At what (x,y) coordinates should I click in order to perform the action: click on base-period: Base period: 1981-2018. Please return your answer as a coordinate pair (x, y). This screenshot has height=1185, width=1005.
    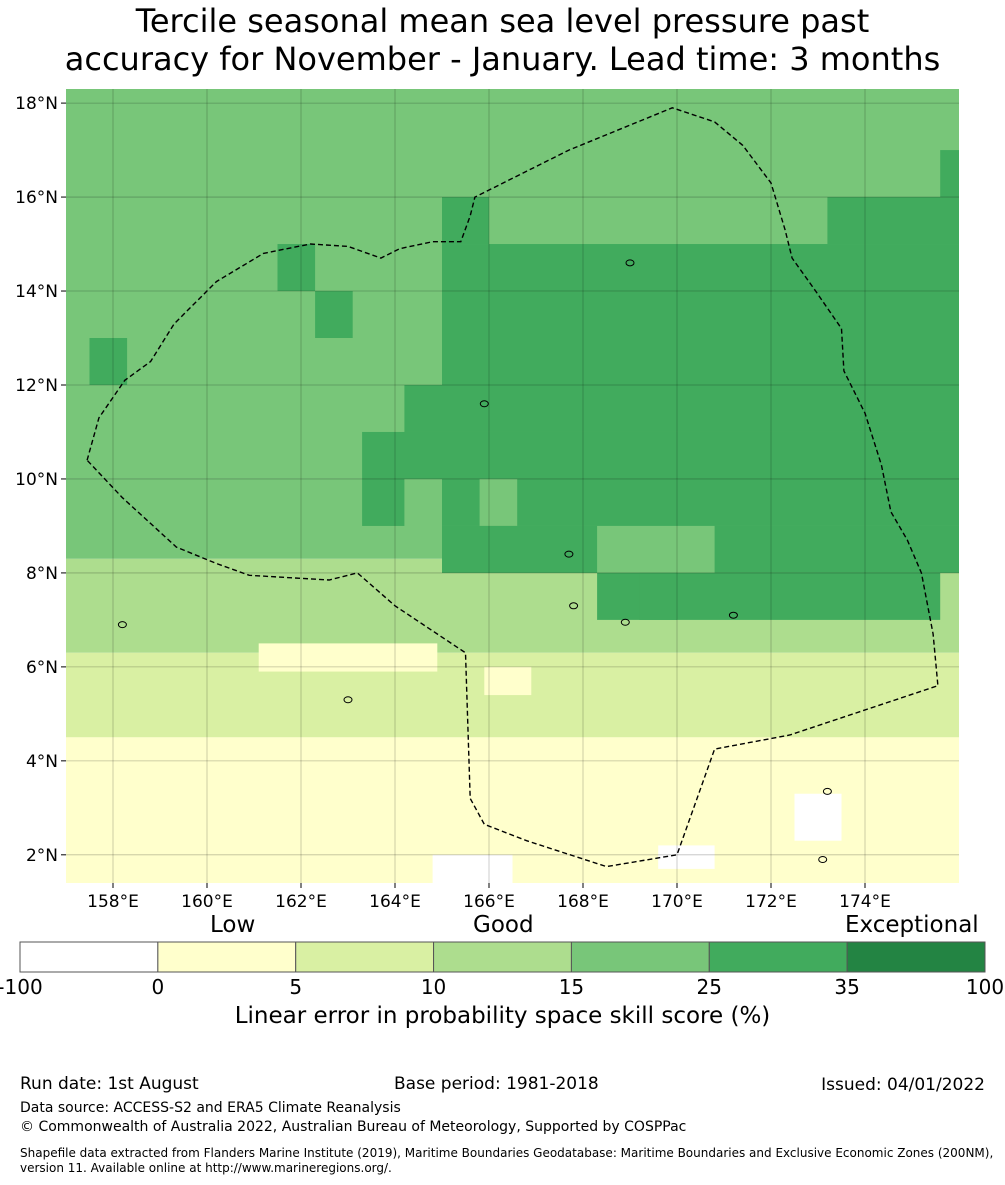
    Looking at the image, I should click on (496, 1084).